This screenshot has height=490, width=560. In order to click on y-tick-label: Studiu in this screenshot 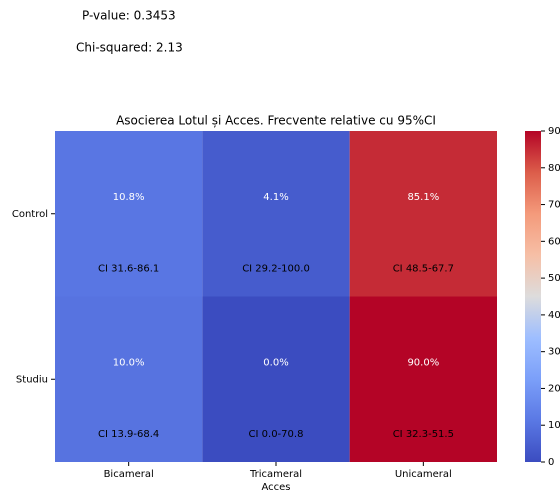, I will do `click(32, 379)`.